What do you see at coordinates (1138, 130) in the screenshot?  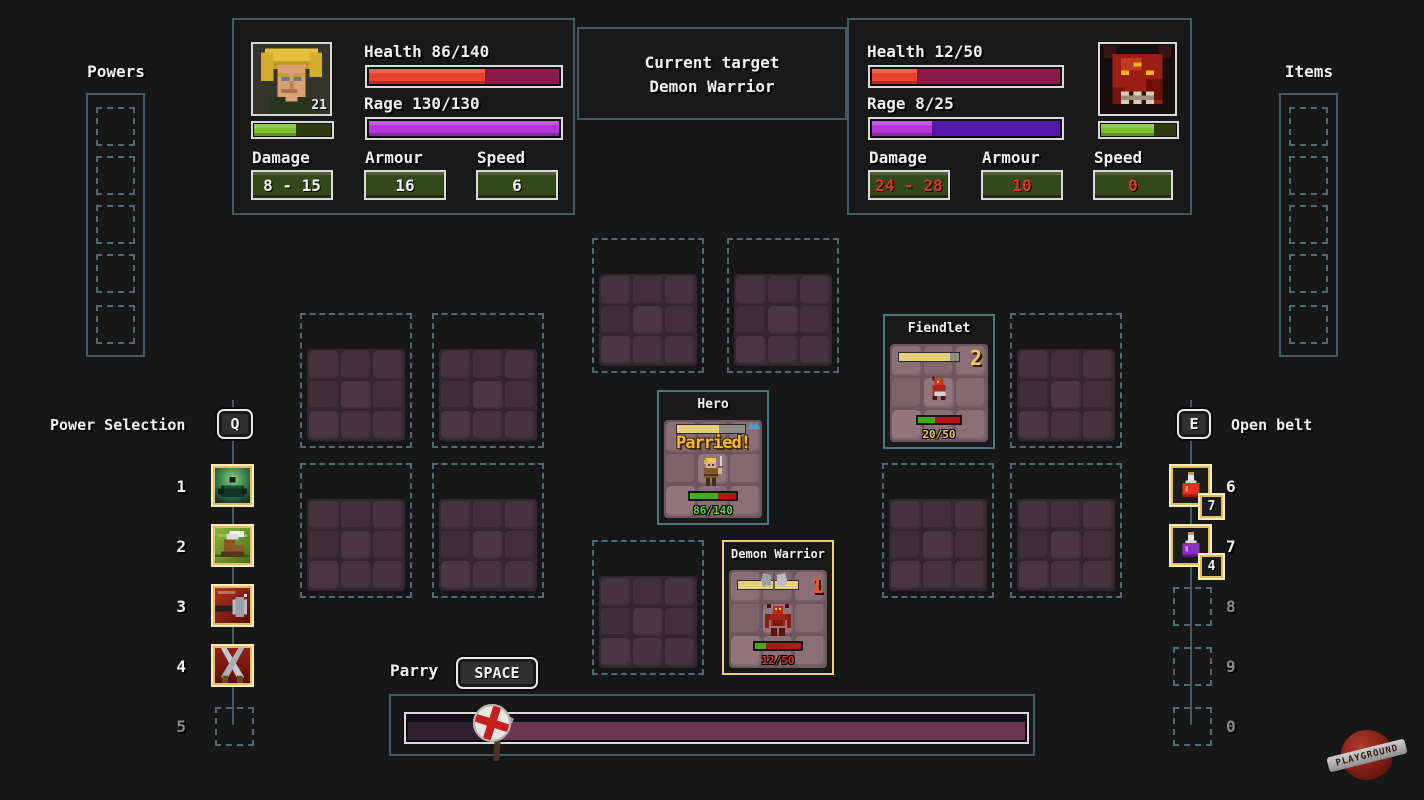 I see `enemy-xp-bar` at bounding box center [1138, 130].